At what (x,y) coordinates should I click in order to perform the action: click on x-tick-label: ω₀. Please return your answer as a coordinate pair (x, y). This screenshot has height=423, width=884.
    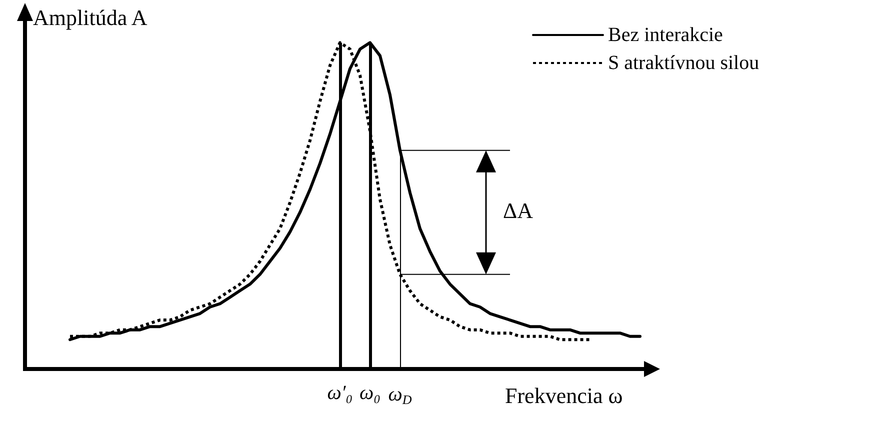
    Looking at the image, I should click on (370, 393).